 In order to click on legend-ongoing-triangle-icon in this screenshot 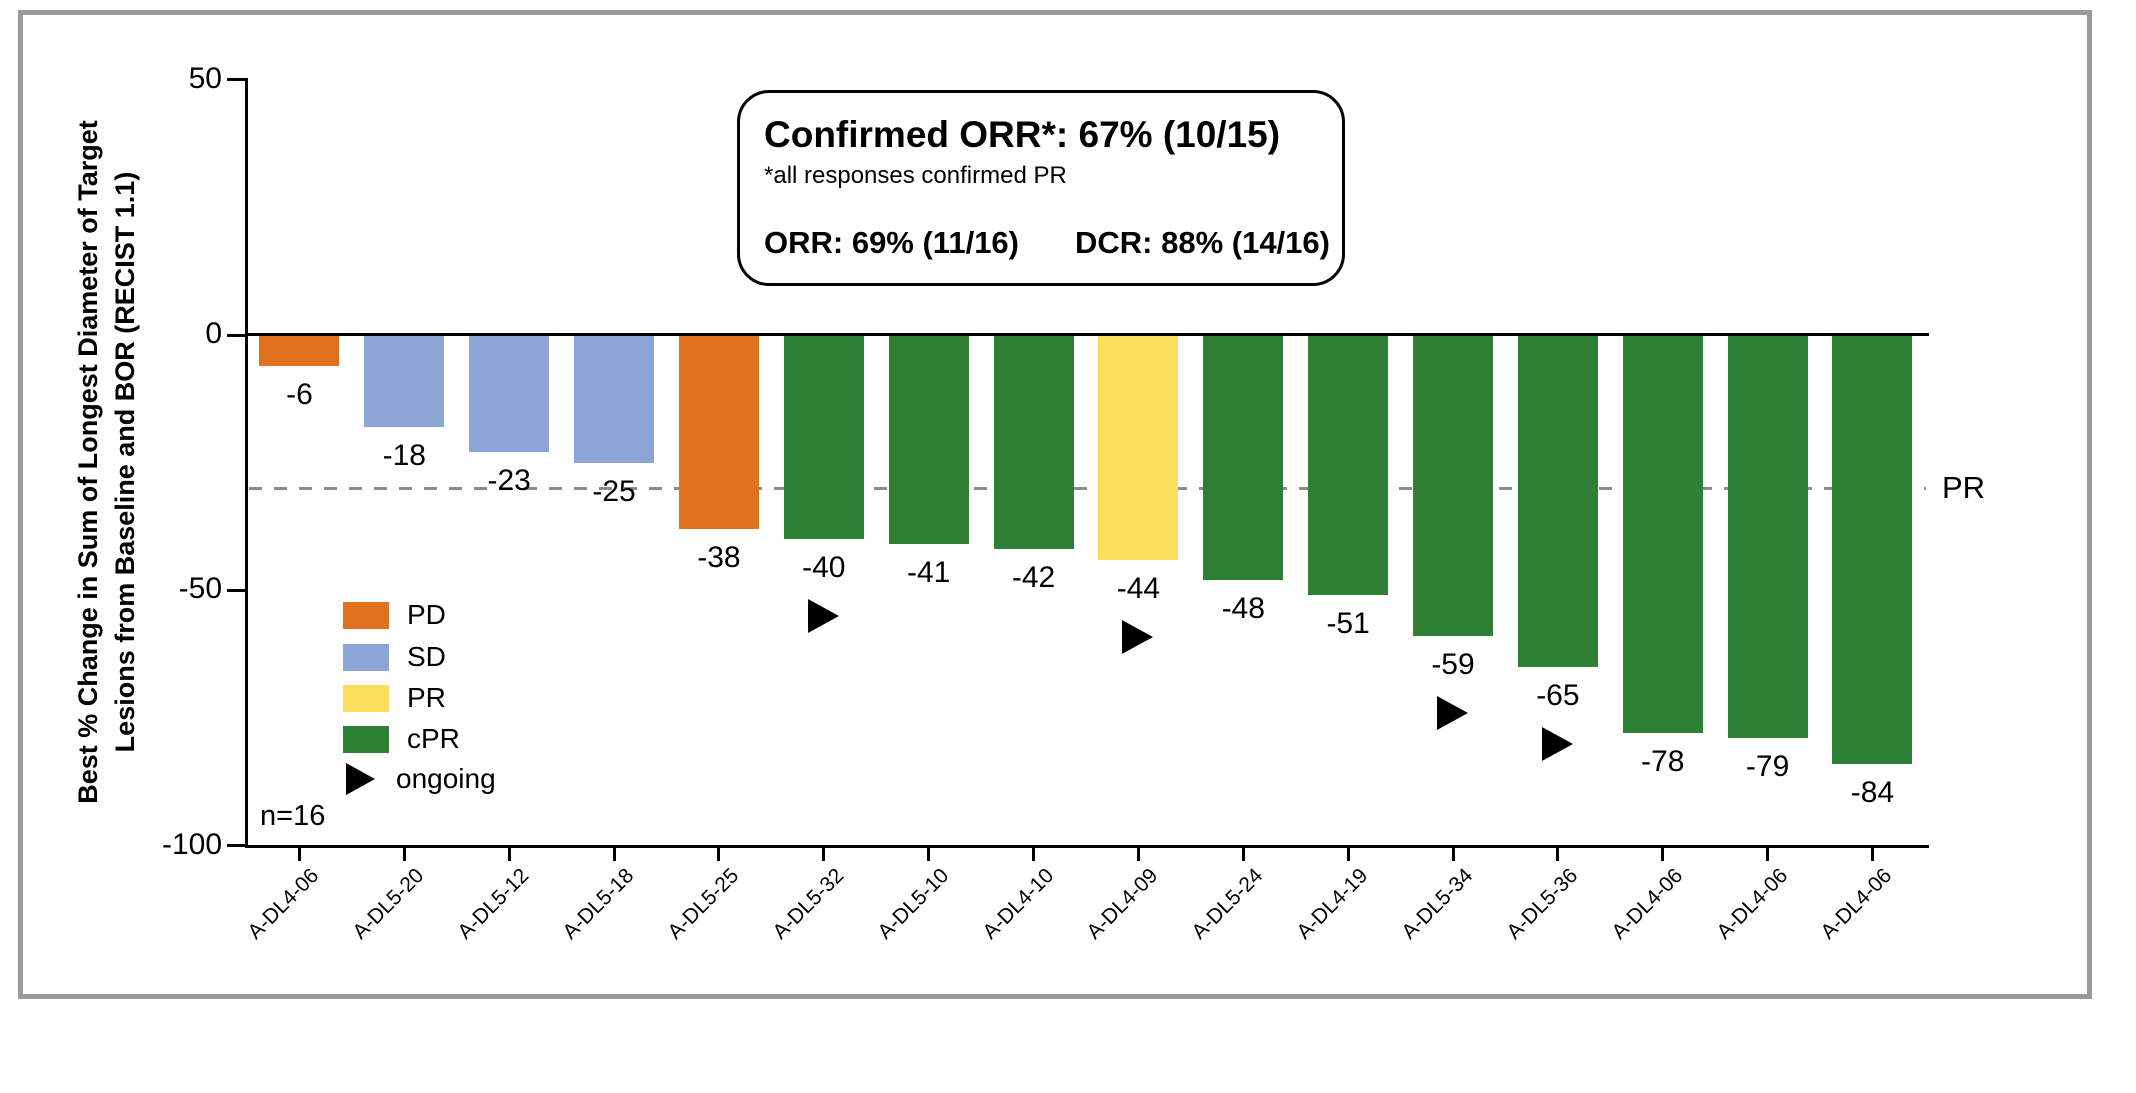, I will do `click(360, 779)`.